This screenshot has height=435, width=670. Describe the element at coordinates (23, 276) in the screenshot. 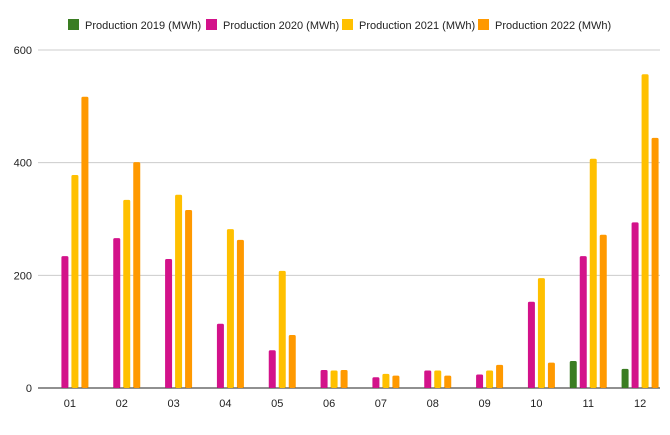

I see `y-tick-label: 200` at that location.